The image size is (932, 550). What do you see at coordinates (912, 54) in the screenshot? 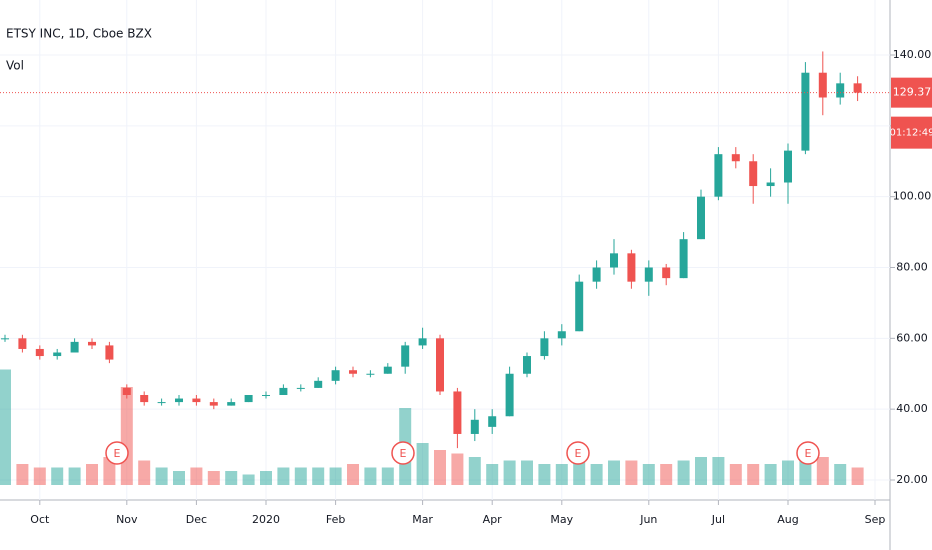
I see `y-tick-label: 140.00` at bounding box center [912, 54].